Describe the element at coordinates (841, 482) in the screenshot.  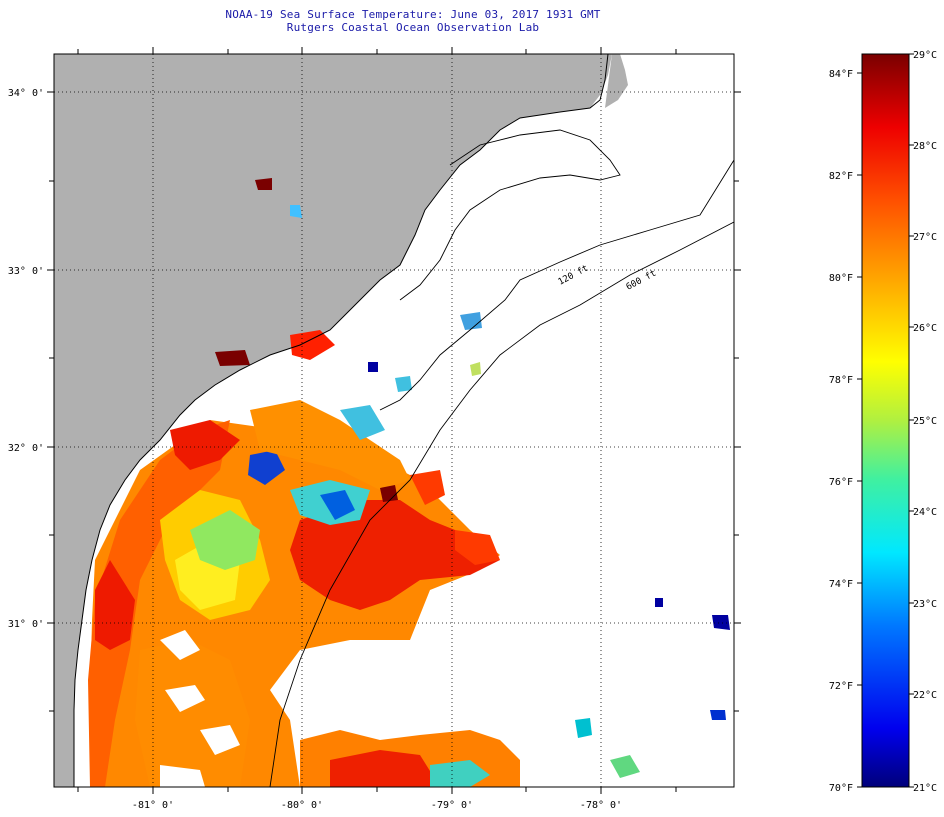
I see `colorbar-f-76: 76°F` at that location.